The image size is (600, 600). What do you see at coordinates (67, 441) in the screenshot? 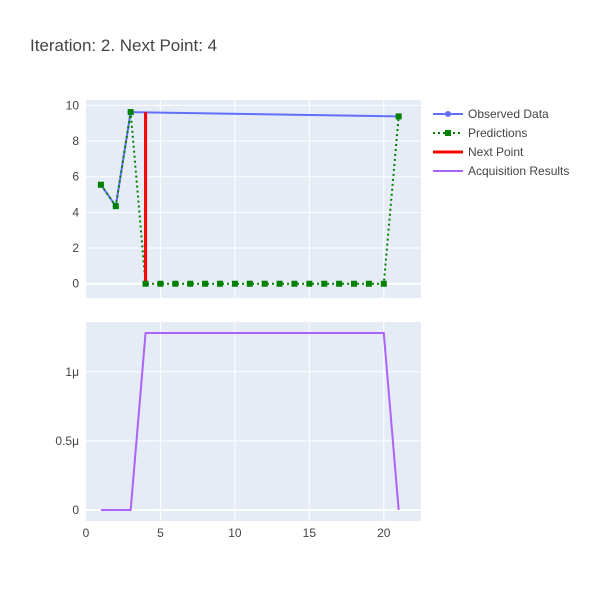
I see `bottom-y-tick-label: 0.5μ` at bounding box center [67, 441].